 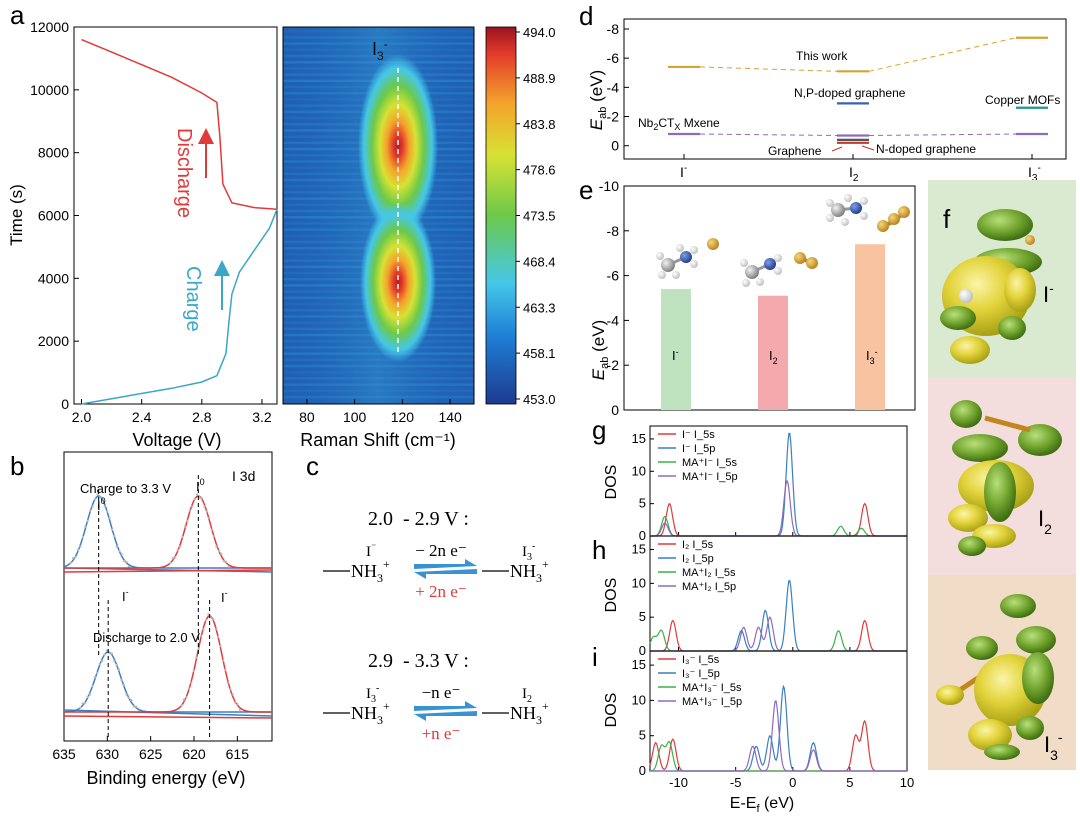 I want to click on a-ytick-label: 6000, so click(x=53, y=216).